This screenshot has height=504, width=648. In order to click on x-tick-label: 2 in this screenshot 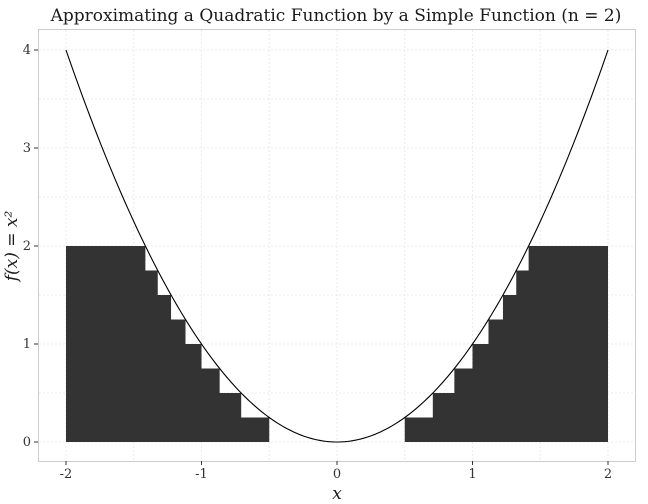, I will do `click(608, 474)`.